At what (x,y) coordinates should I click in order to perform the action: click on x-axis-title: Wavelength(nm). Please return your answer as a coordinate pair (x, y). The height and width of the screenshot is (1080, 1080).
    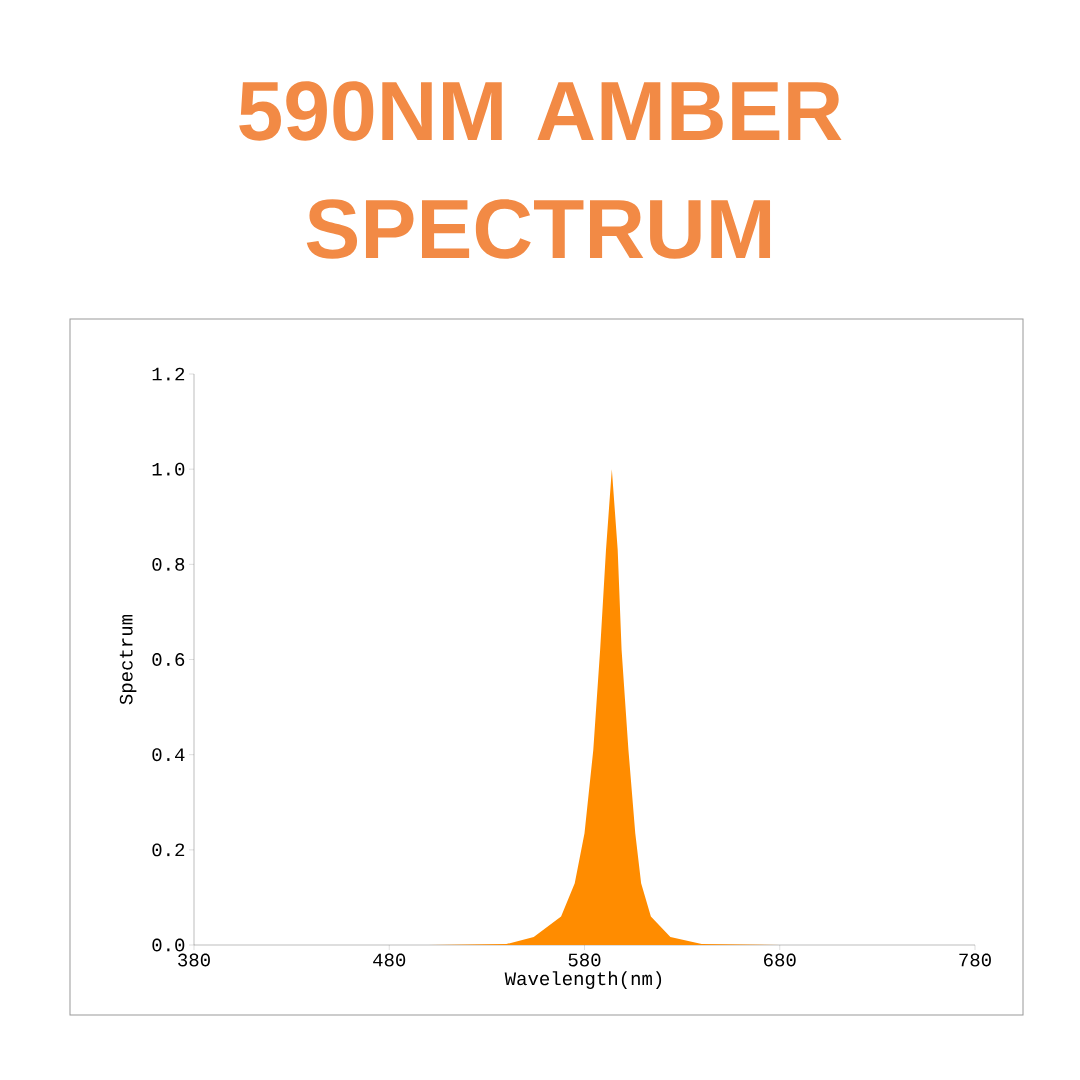
    Looking at the image, I should click on (583, 980).